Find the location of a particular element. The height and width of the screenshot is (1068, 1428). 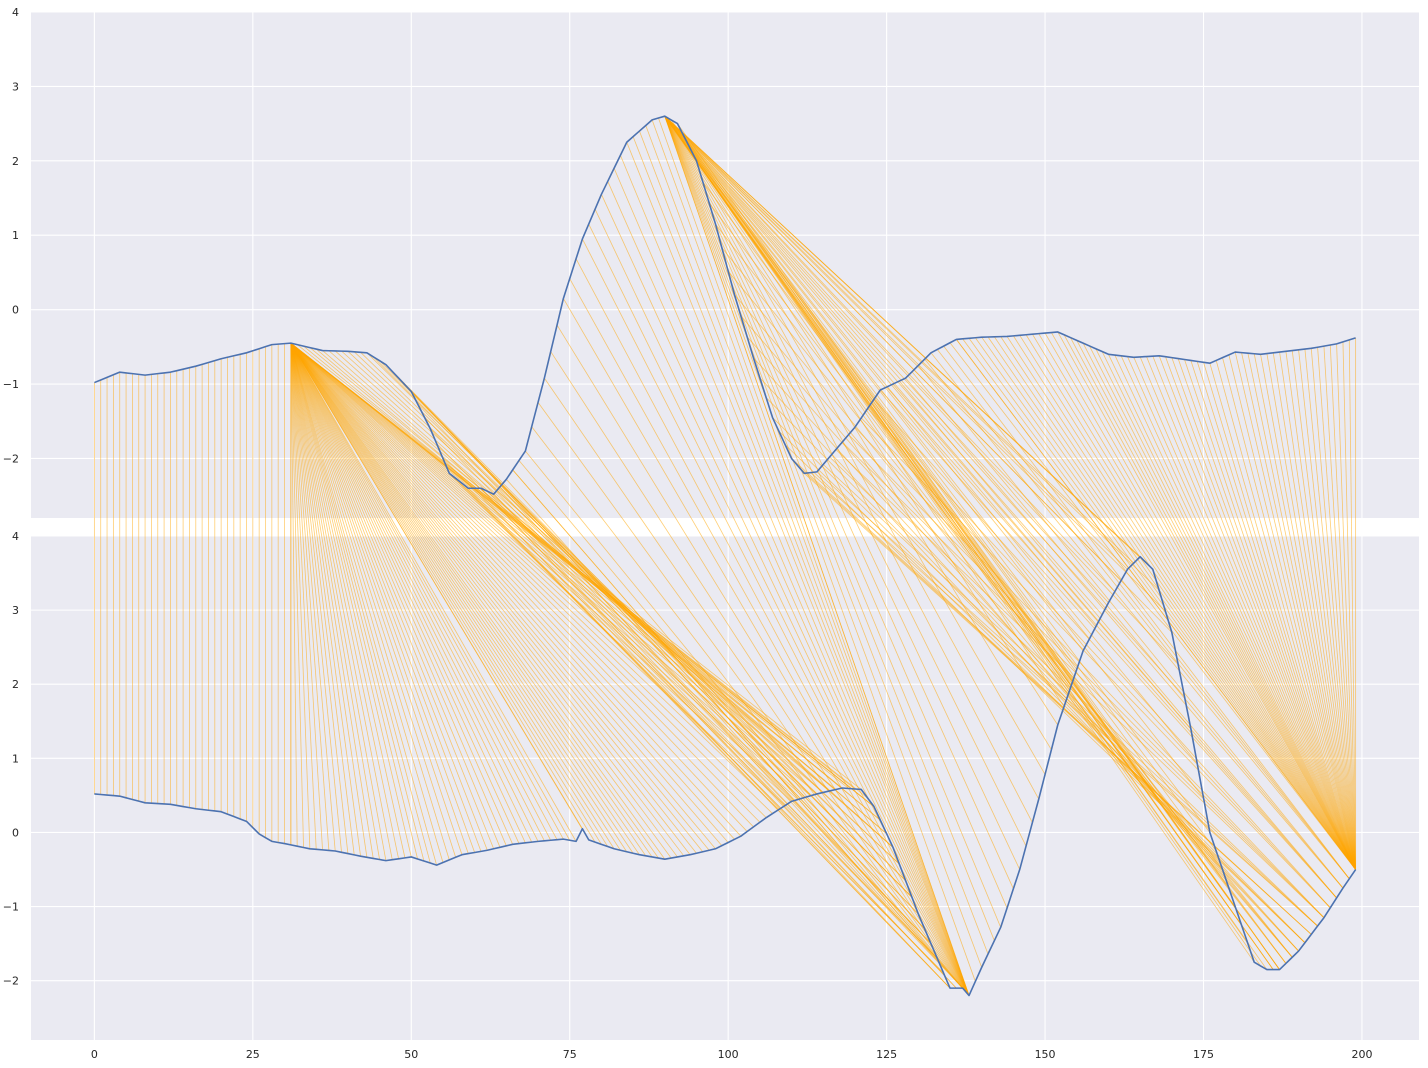

y-tick-label: 3 is located at coordinates (15, 610).